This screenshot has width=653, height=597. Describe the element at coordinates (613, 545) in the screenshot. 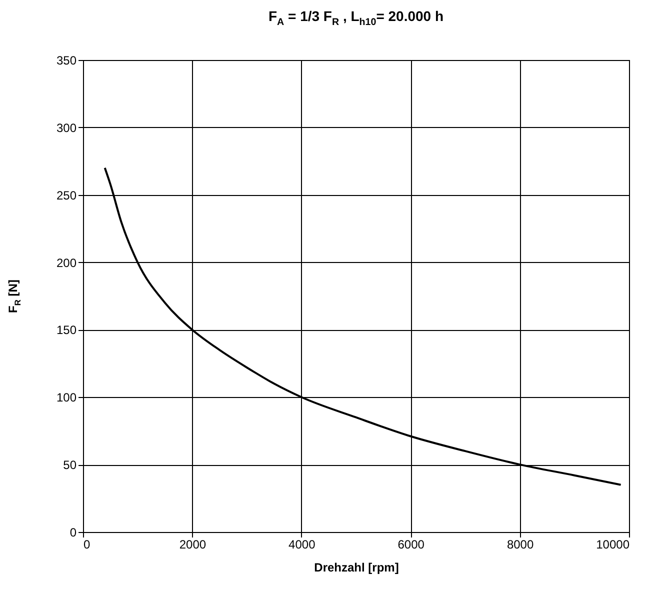

I see `x-tick-label: 10000` at that location.